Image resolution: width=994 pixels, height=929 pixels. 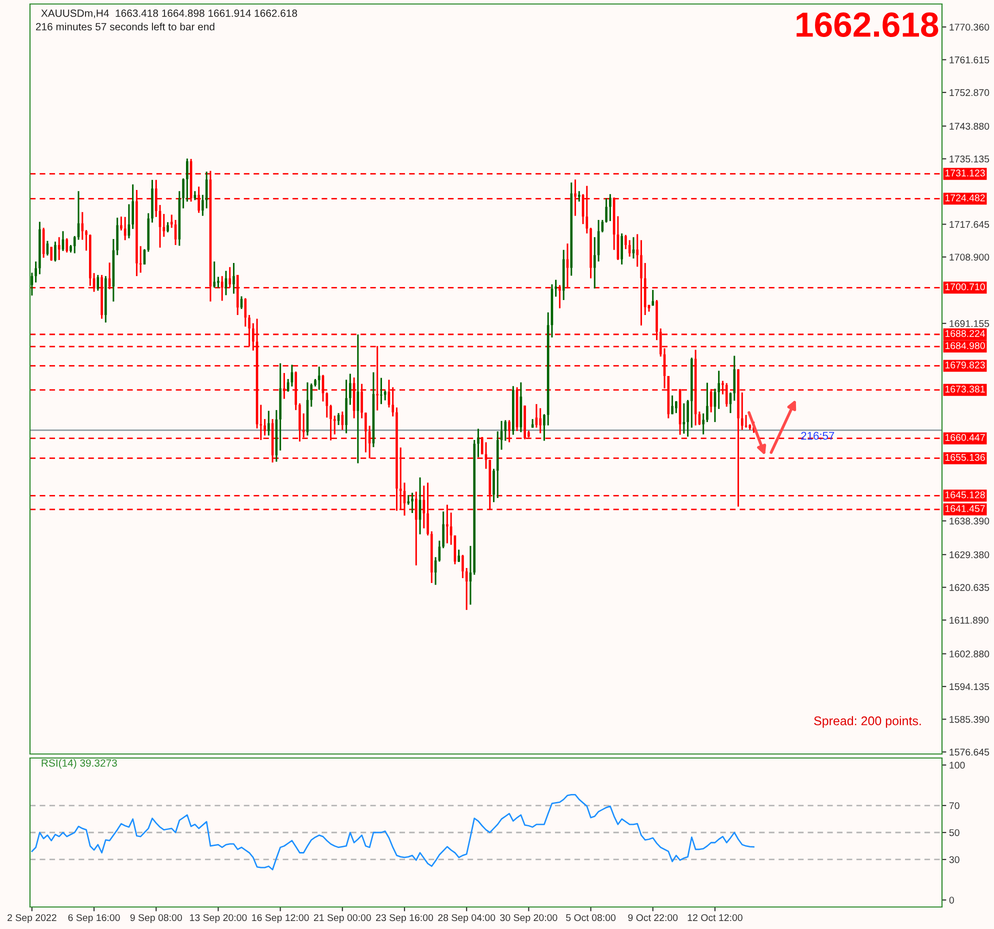 I want to click on ref-line-label: 1660.447, so click(x=965, y=437).